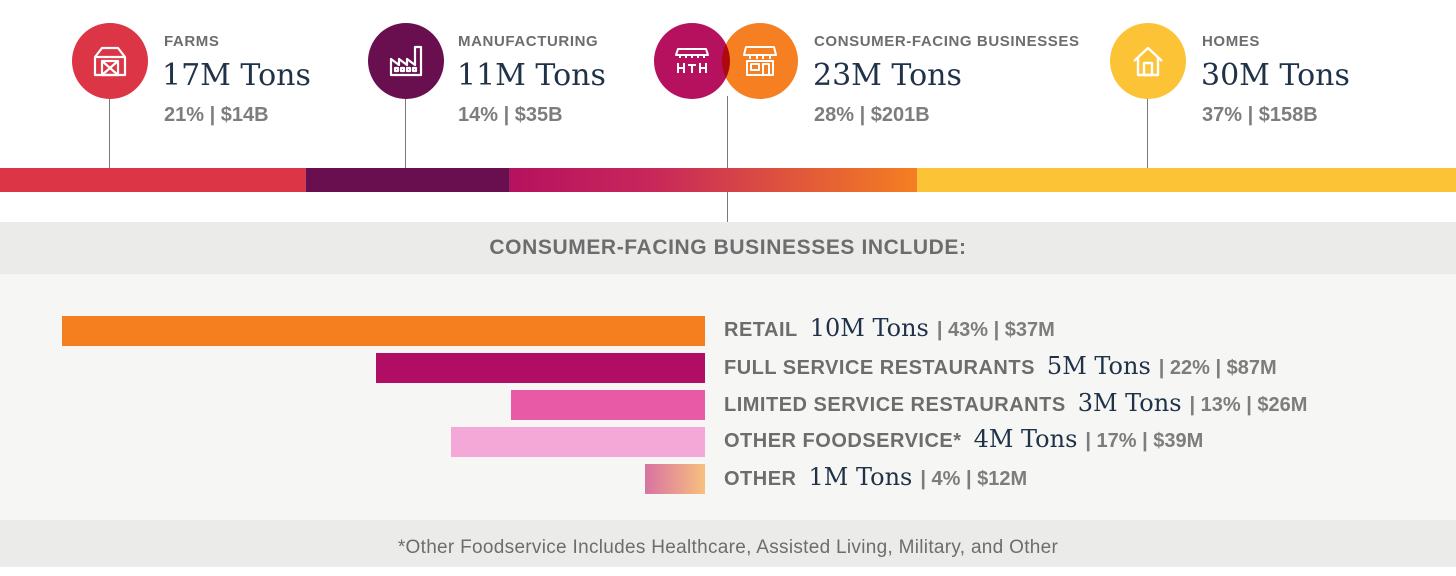  I want to click on storefront-badge, so click(760, 61).